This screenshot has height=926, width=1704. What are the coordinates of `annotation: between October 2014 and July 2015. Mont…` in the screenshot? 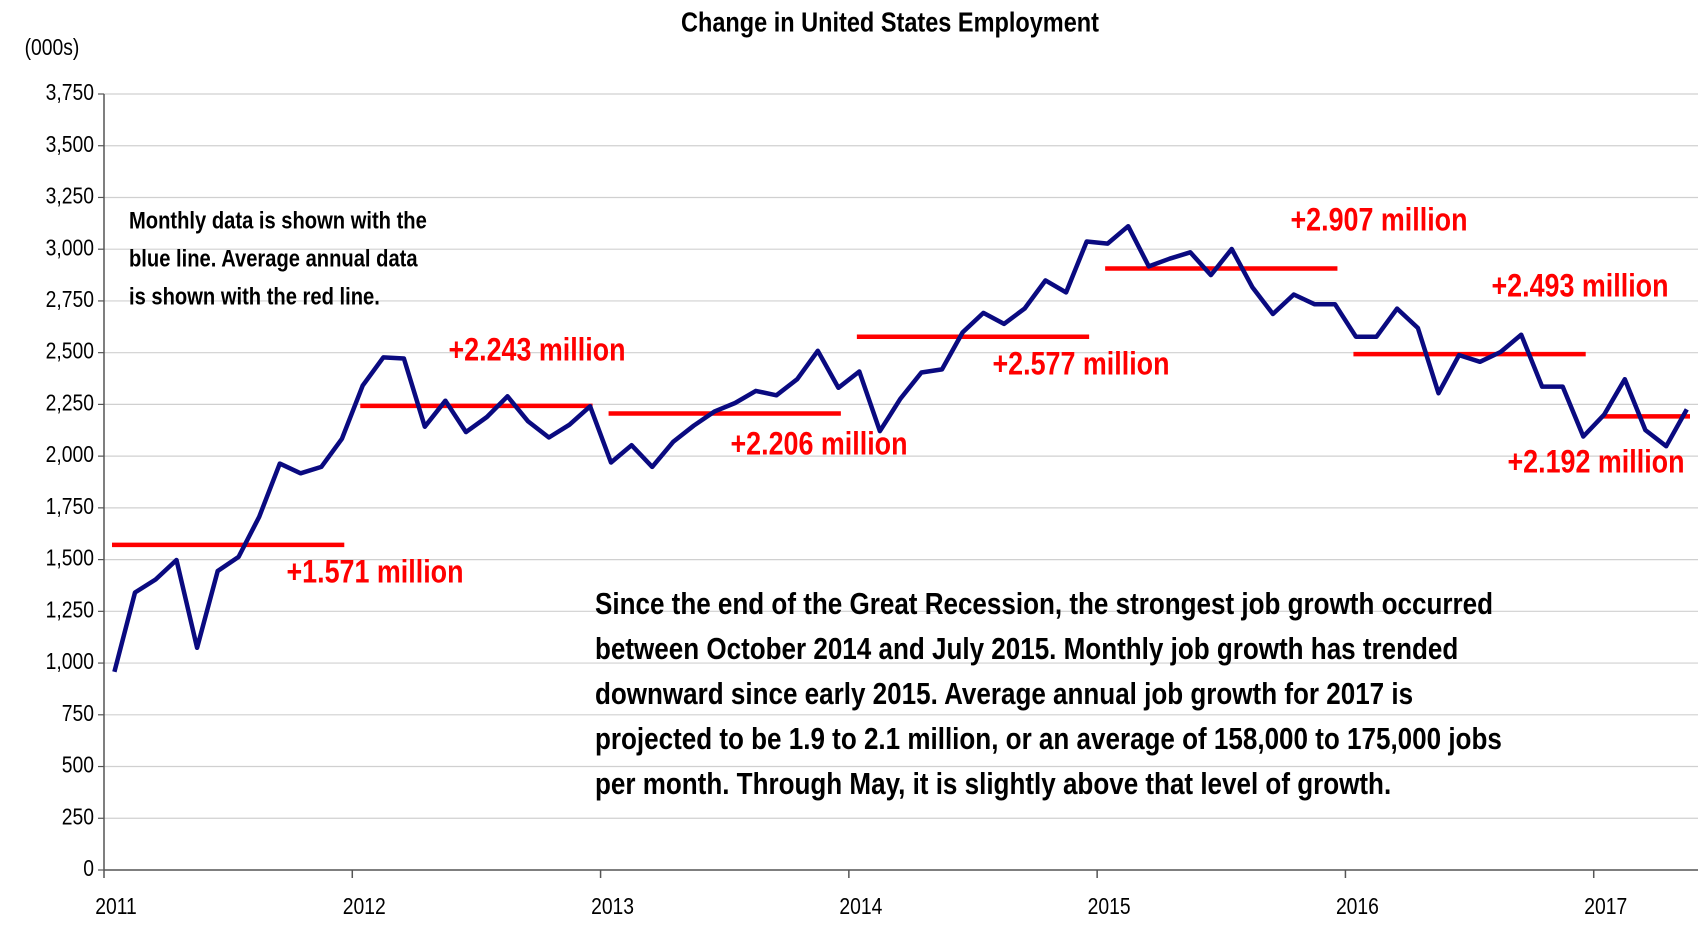 It's located at (1026, 649).